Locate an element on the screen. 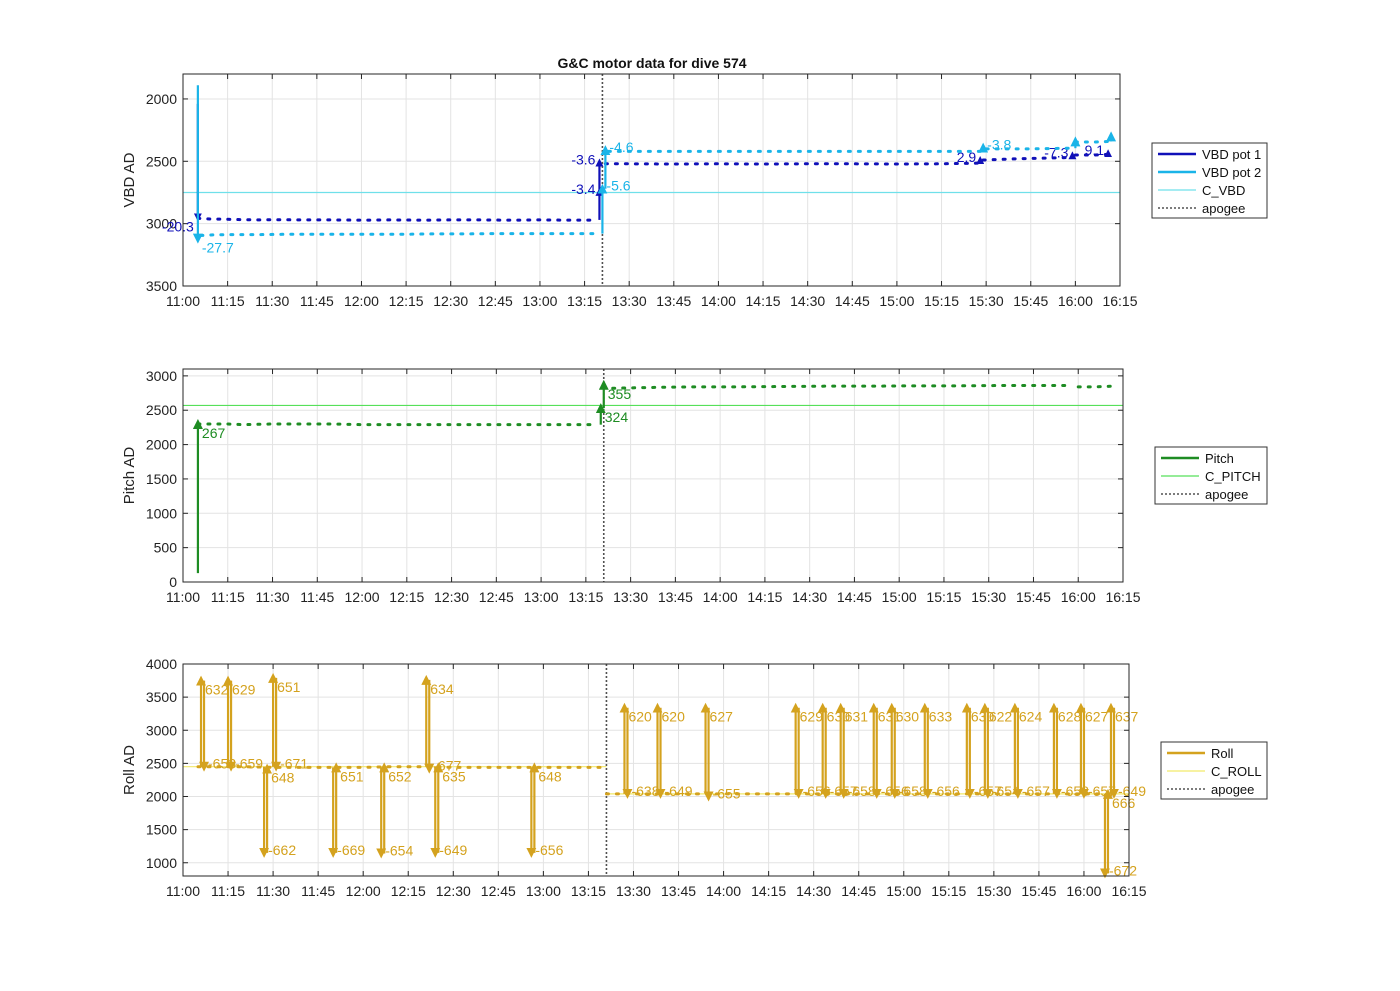 The height and width of the screenshot is (991, 1400). data-label: -5.6 is located at coordinates (618, 186).